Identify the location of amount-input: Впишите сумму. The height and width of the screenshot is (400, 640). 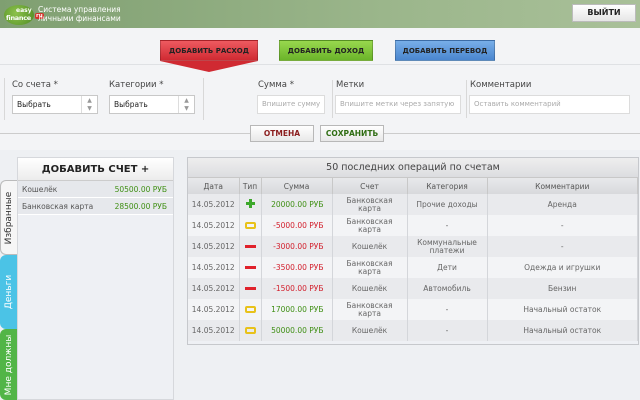
(291, 104).